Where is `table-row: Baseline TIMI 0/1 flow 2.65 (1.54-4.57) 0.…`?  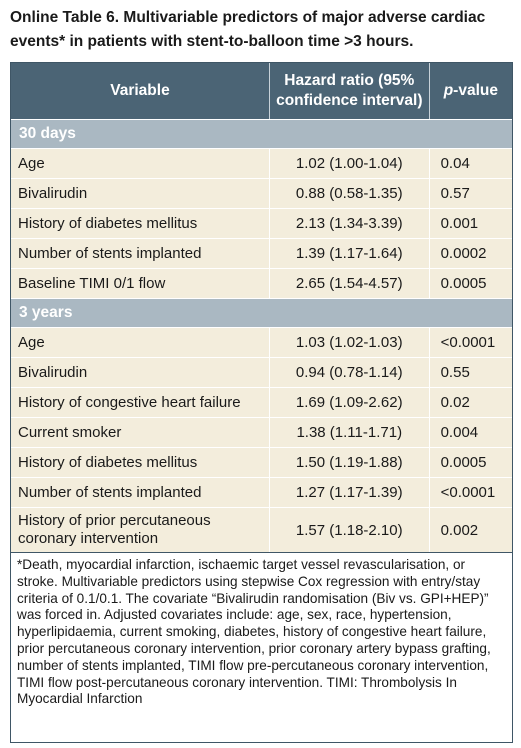 table-row: Baseline TIMI 0/1 flow 2.65 (1.54-4.57) 0.… is located at coordinates (261, 283).